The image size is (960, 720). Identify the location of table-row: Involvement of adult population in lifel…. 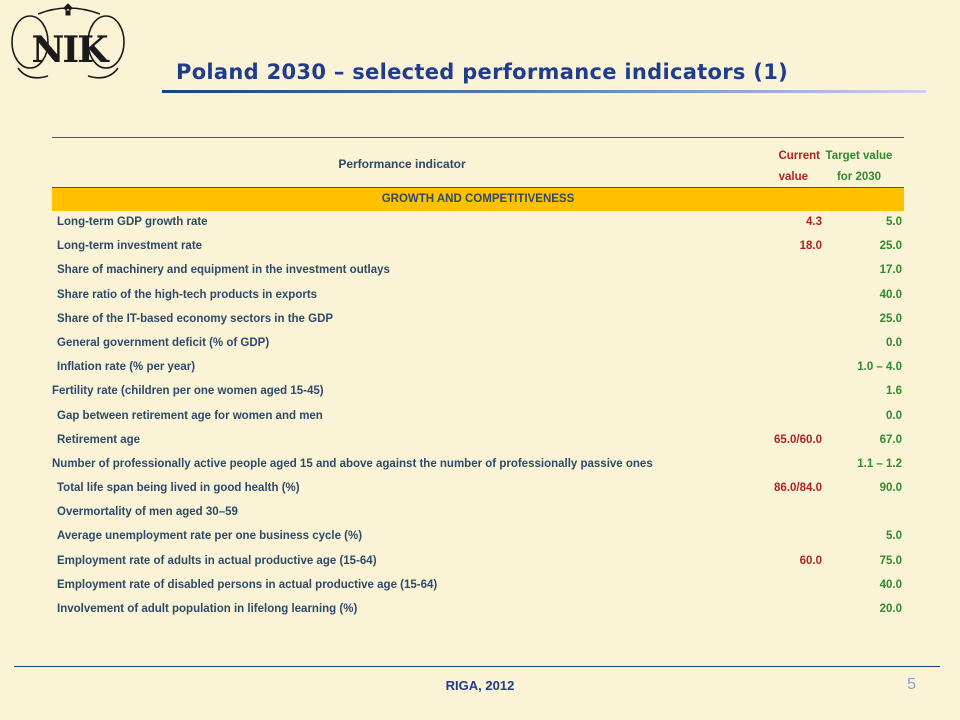
(478, 611).